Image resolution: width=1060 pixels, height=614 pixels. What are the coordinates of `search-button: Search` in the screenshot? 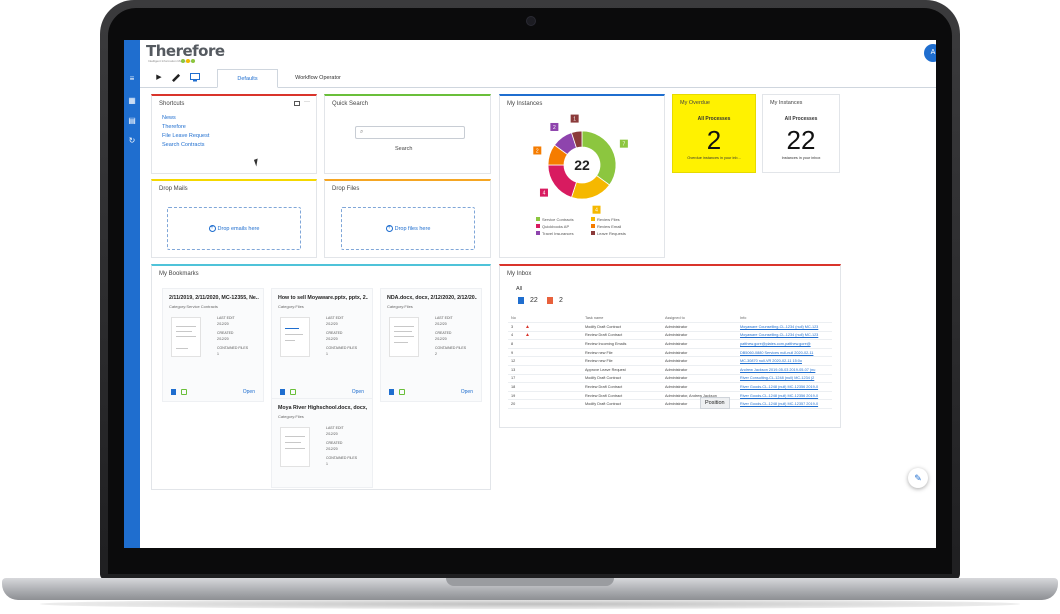 It's located at (404, 149).